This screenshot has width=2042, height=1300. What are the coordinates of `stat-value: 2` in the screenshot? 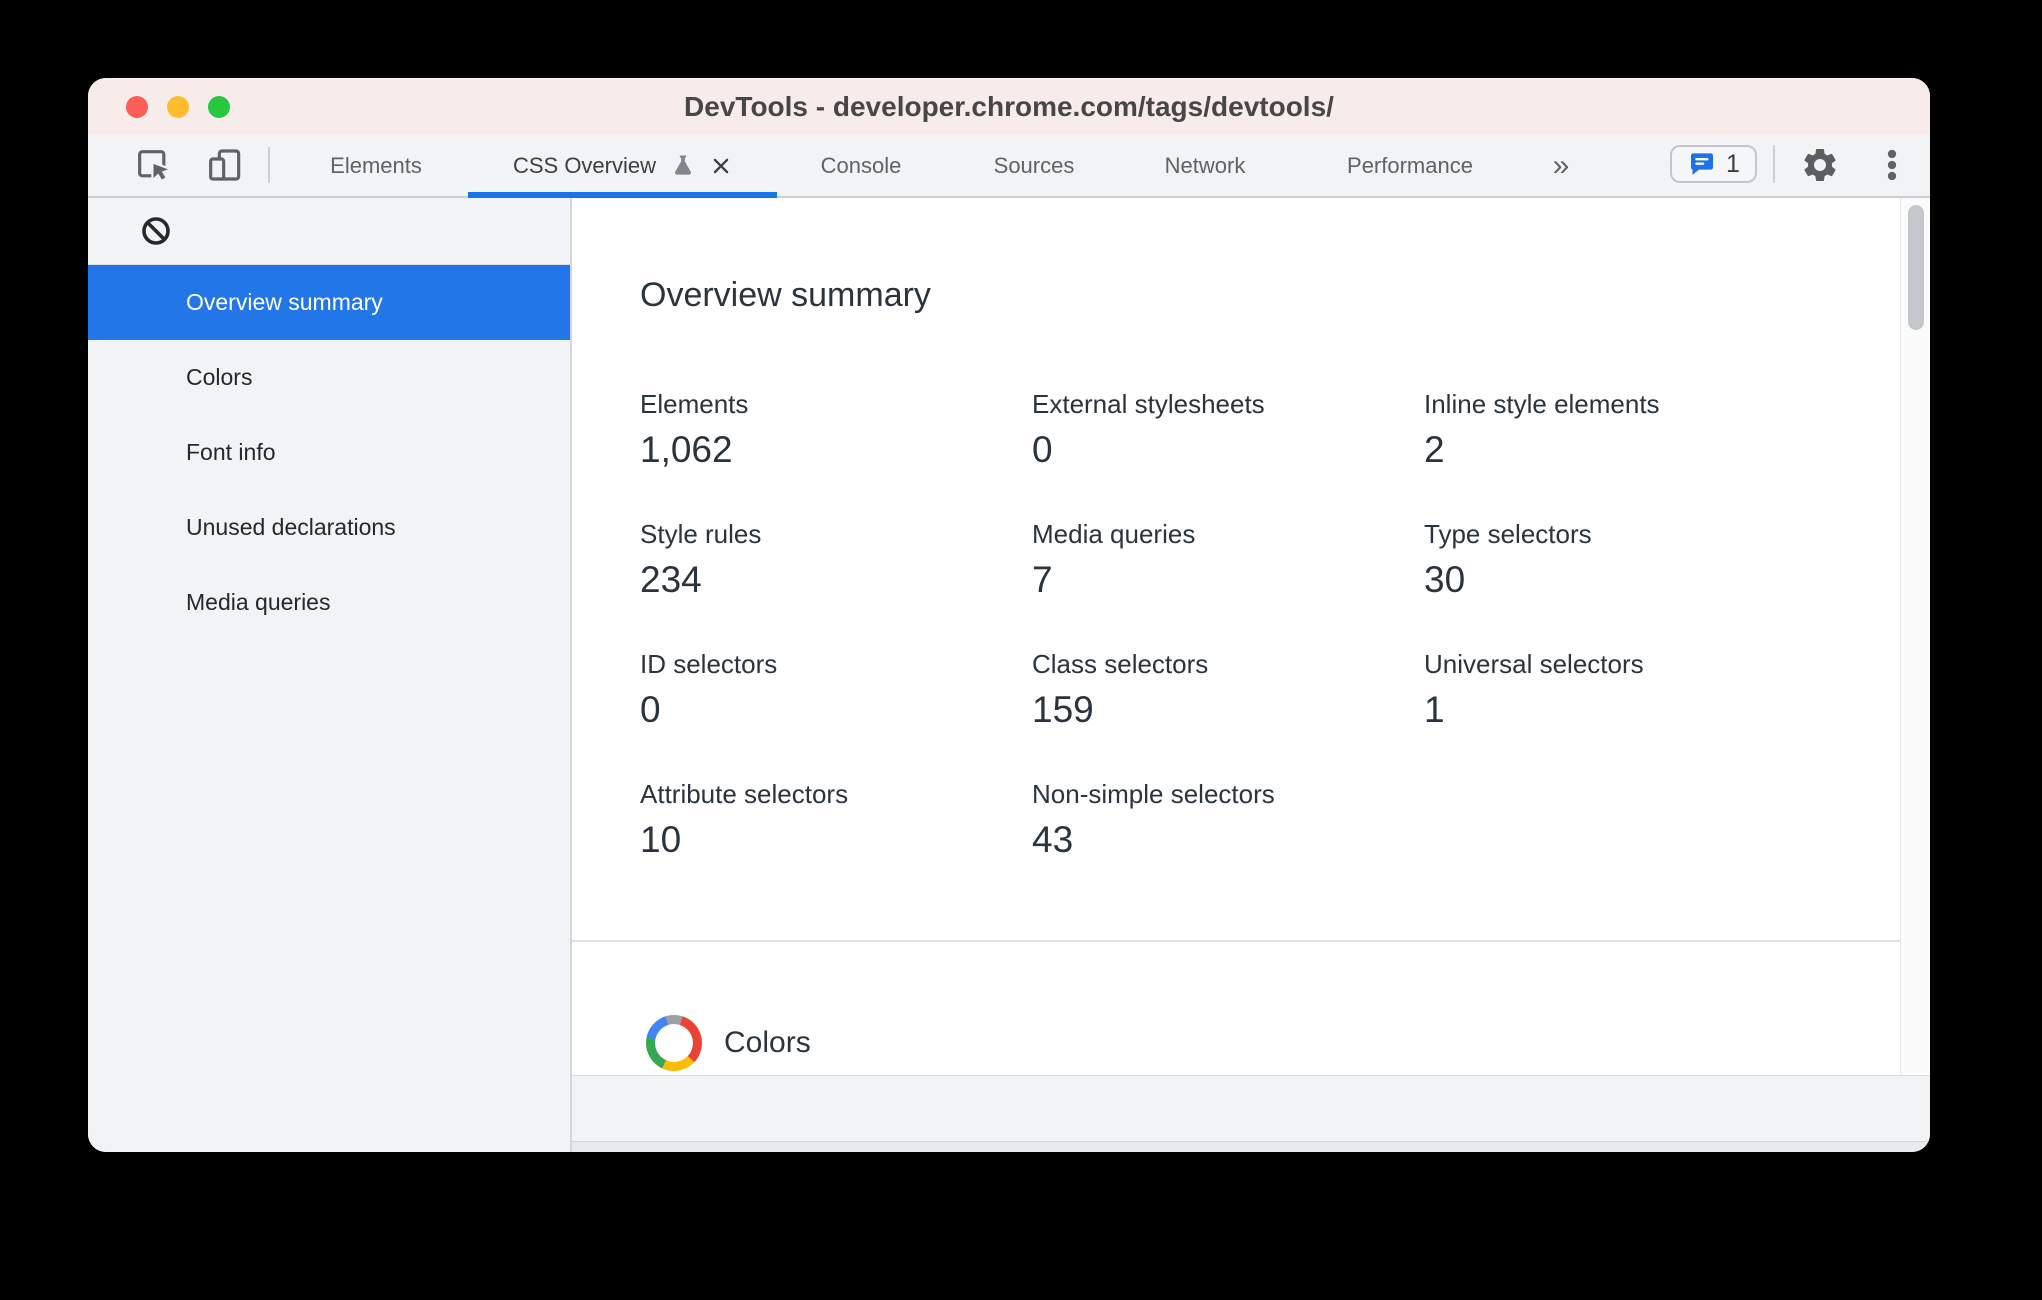 It's located at (1434, 449).